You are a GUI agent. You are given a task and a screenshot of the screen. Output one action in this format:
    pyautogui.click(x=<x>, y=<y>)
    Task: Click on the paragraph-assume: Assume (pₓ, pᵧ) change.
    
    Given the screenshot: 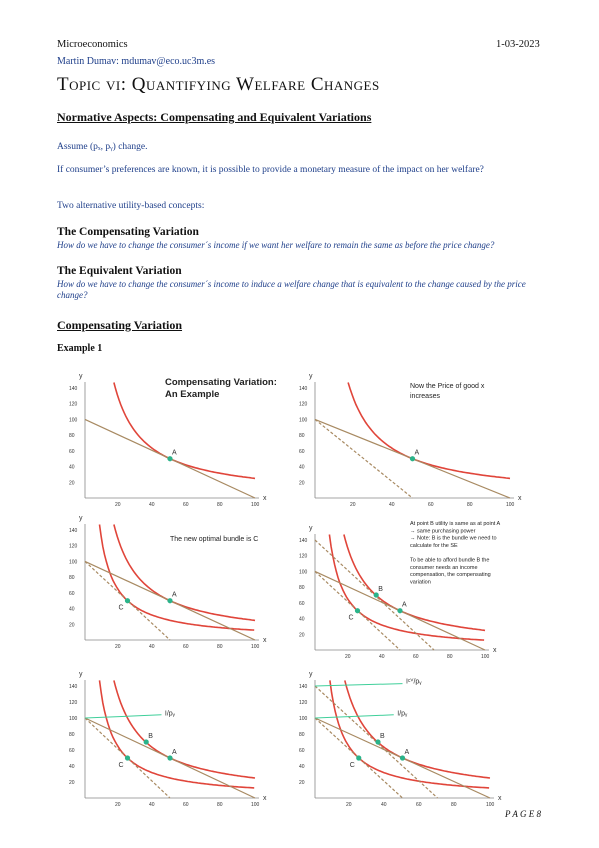 What is the action you would take?
    pyautogui.click(x=102, y=147)
    